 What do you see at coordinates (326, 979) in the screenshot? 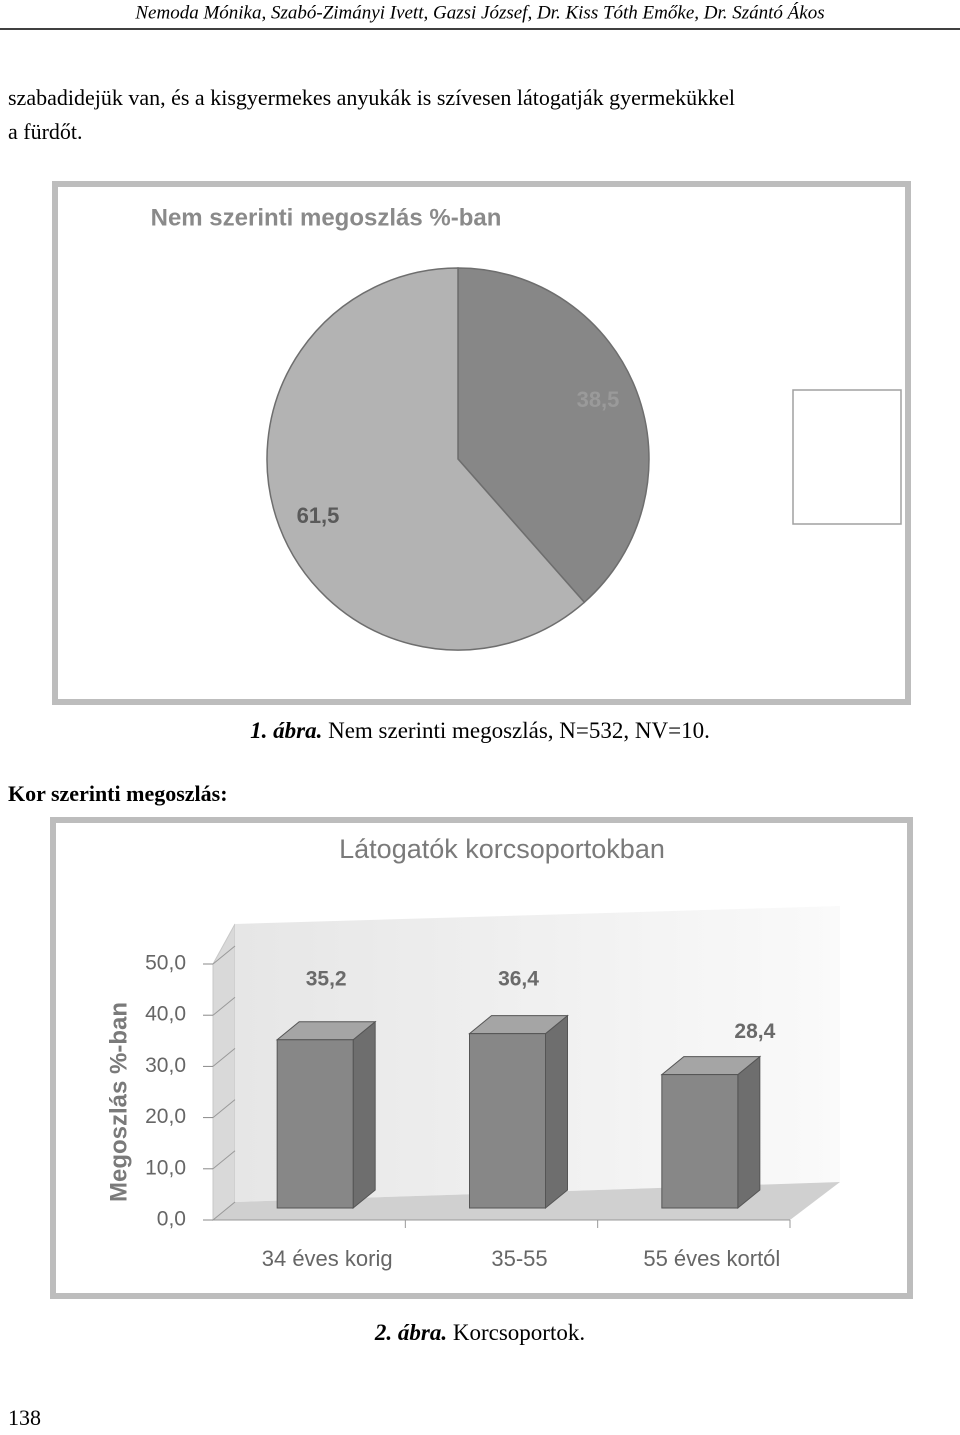
I see `data-label: 35,2` at bounding box center [326, 979].